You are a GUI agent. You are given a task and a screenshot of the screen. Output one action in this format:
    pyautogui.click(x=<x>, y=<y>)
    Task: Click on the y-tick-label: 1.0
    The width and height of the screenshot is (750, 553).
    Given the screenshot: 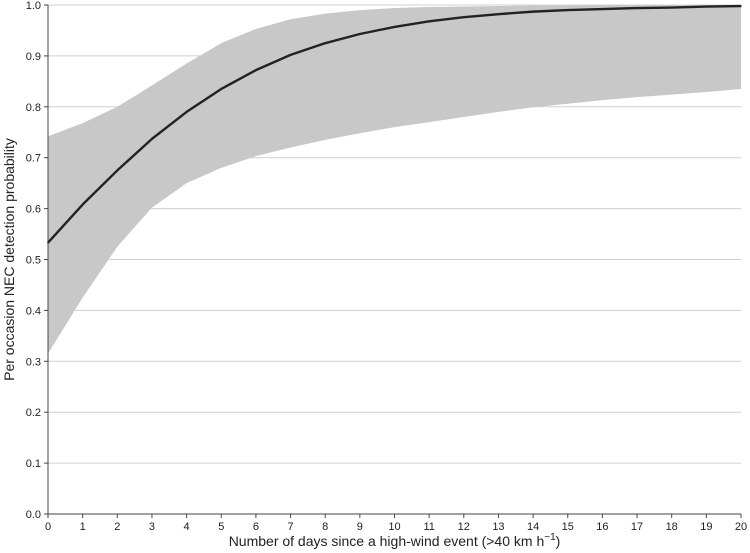 What is the action you would take?
    pyautogui.click(x=33, y=6)
    